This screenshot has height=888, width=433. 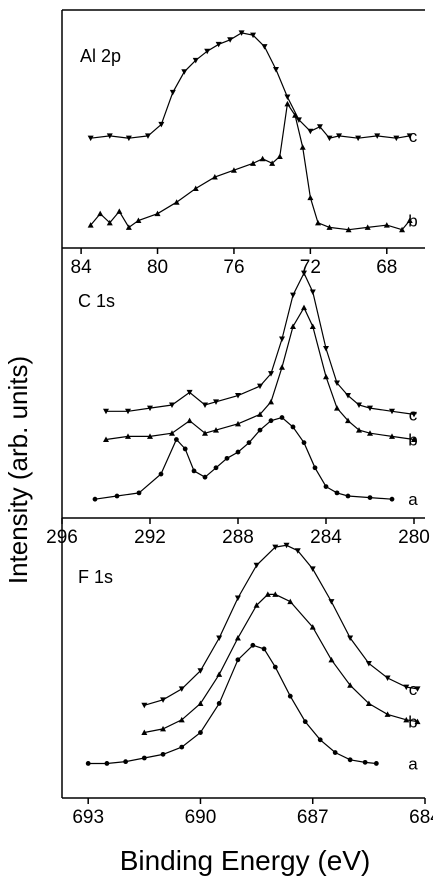 I want to click on x-tick-label: 288, so click(x=238, y=537).